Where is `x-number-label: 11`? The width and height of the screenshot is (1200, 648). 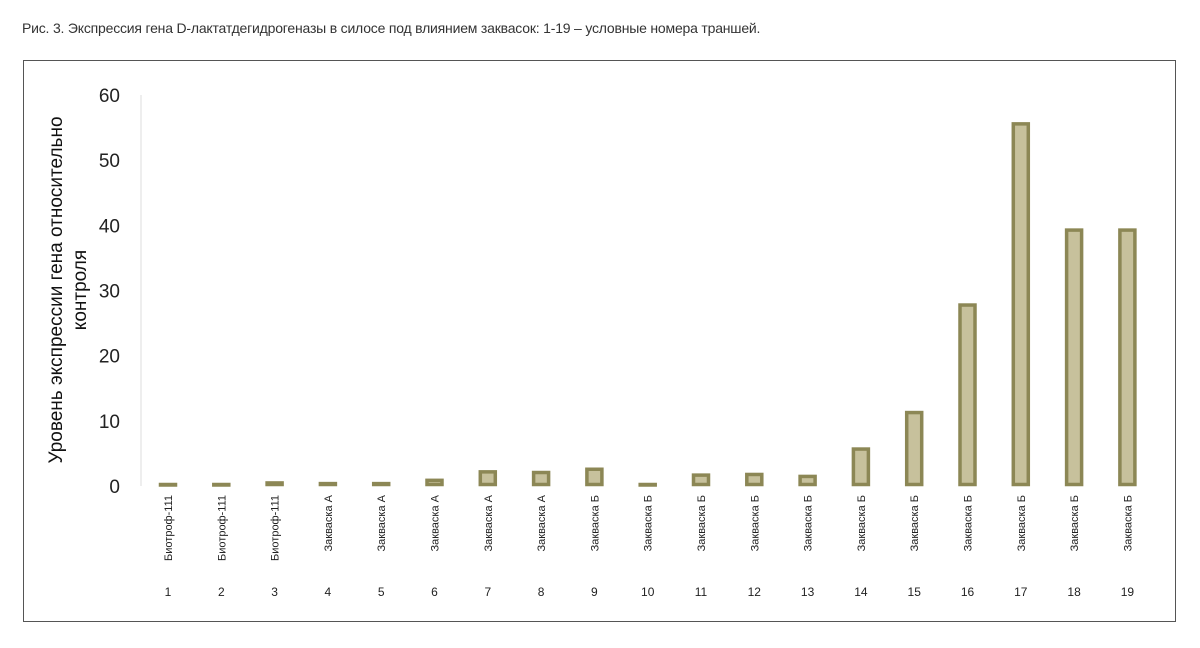 x-number-label: 11 is located at coordinates (701, 592).